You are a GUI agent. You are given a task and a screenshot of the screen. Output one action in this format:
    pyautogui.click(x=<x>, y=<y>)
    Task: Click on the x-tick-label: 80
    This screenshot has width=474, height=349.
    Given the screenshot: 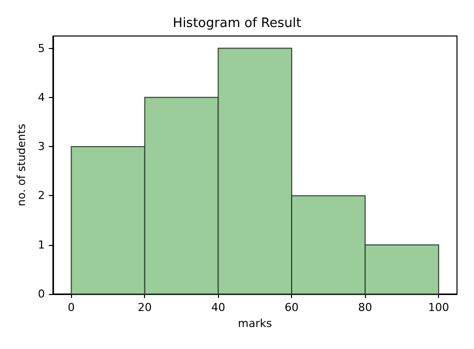 What is the action you would take?
    pyautogui.click(x=365, y=307)
    